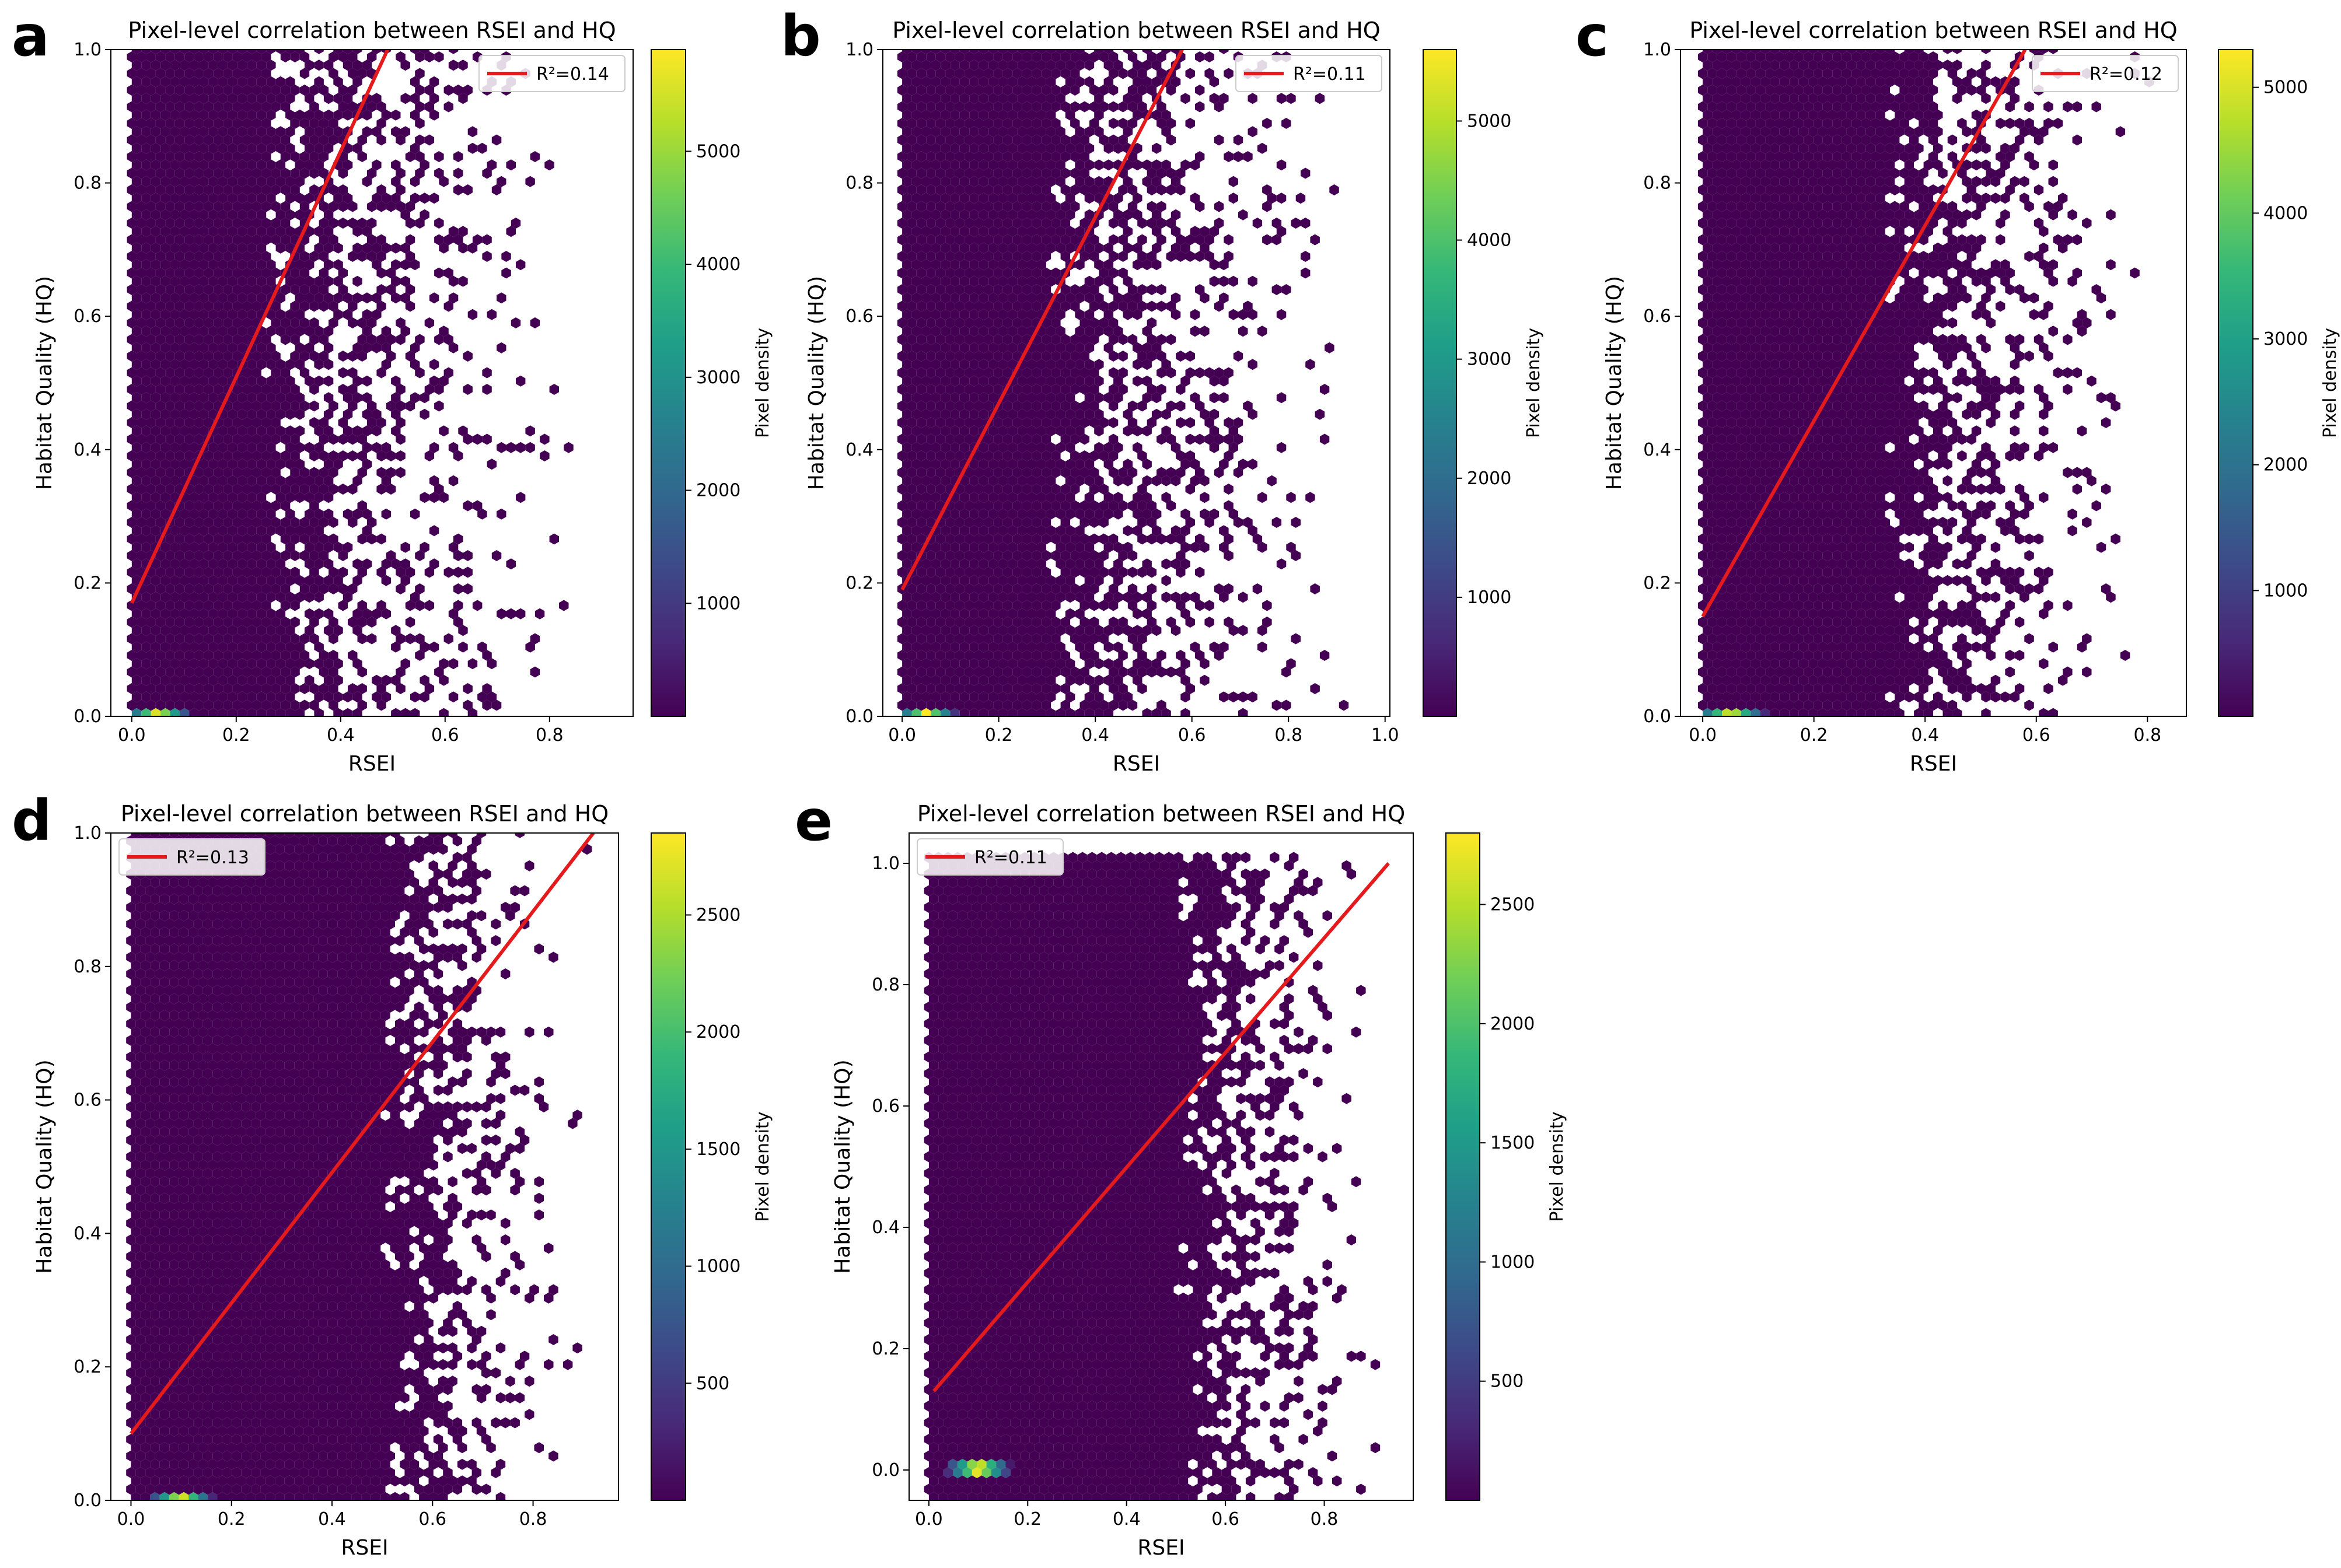  I want to click on plot-frame, so click(1136, 383).